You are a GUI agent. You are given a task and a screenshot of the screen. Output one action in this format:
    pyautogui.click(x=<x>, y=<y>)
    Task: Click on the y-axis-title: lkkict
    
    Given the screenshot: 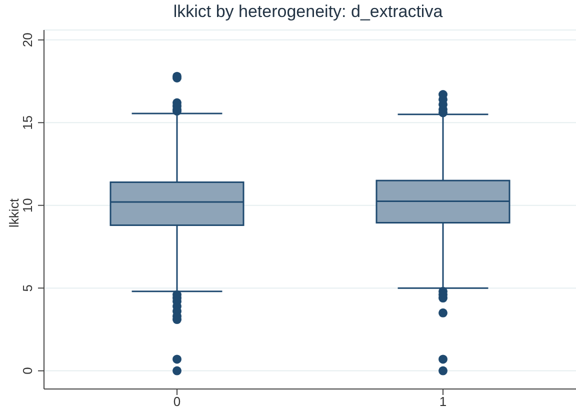 What is the action you would take?
    pyautogui.click(x=14, y=214)
    